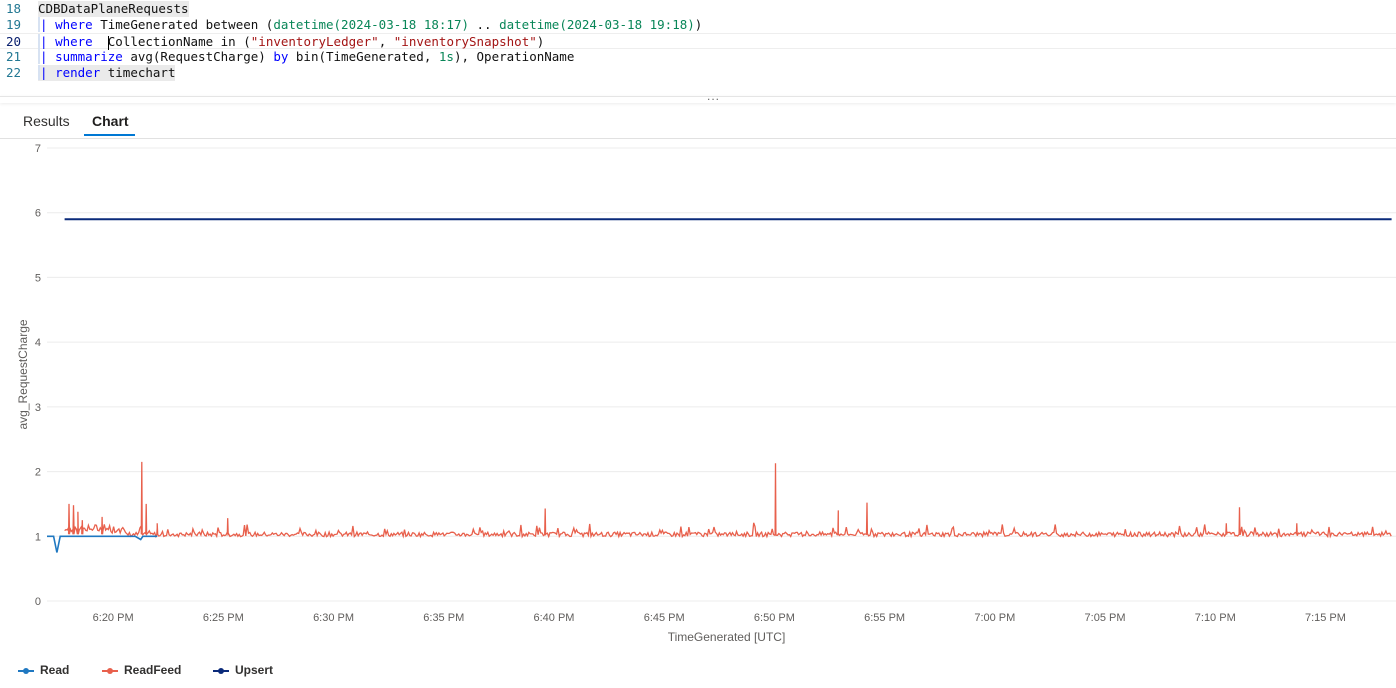  Describe the element at coordinates (698, 99) in the screenshot. I see `pane-splitter` at that location.